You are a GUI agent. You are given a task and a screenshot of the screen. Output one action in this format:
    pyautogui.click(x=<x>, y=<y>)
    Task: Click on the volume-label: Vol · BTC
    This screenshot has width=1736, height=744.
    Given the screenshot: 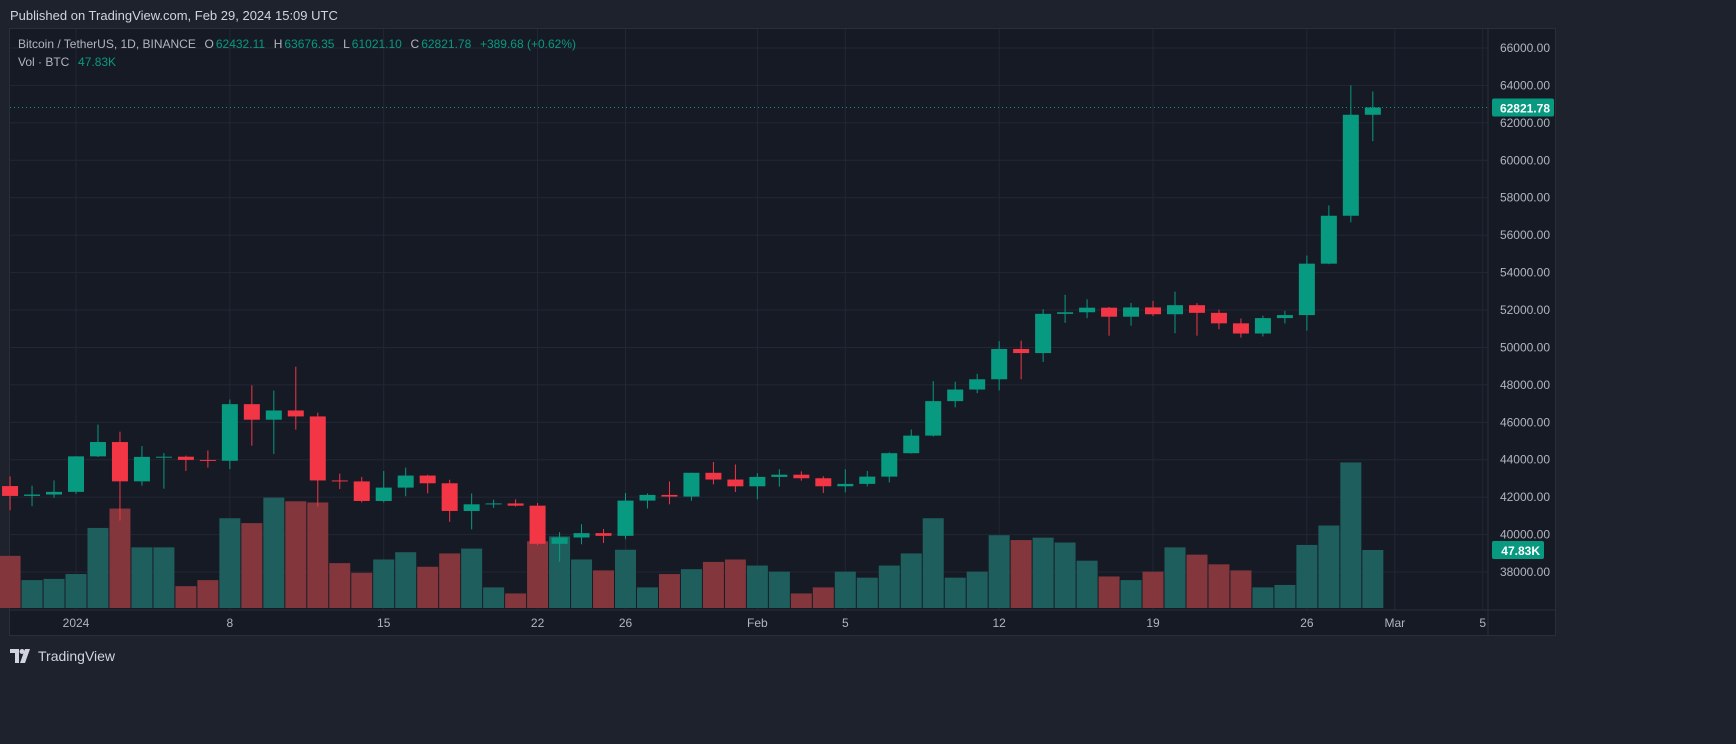 What is the action you would take?
    pyautogui.click(x=44, y=62)
    